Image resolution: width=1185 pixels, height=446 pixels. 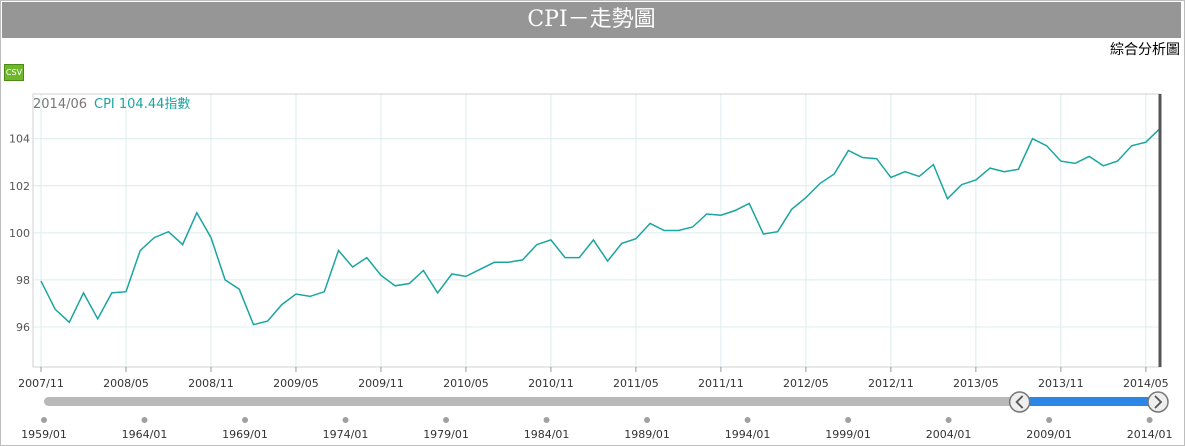 I want to click on readout-value: CPI 104.44指數, so click(x=142, y=104).